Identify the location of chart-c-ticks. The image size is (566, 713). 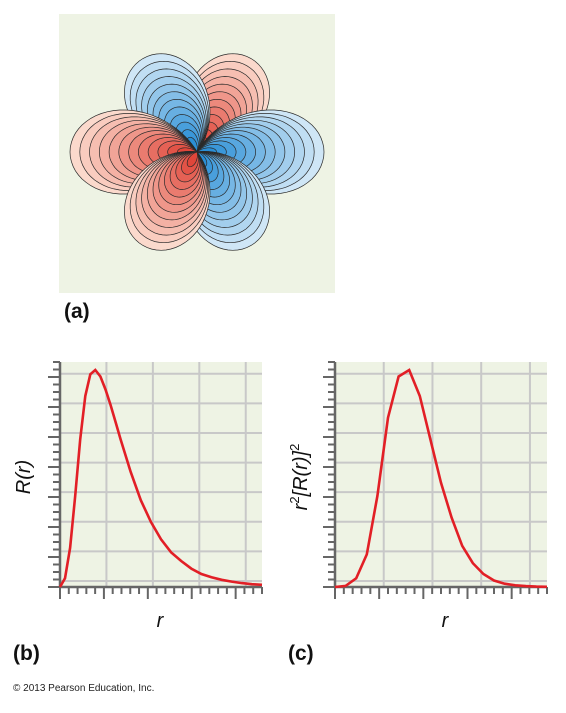
(435, 480).